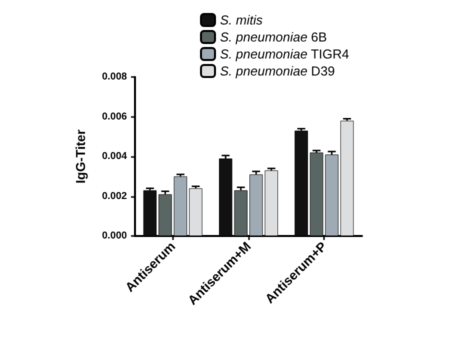 This screenshot has height=351, width=474. I want to click on y-tick-label: 0.006, so click(115, 116).